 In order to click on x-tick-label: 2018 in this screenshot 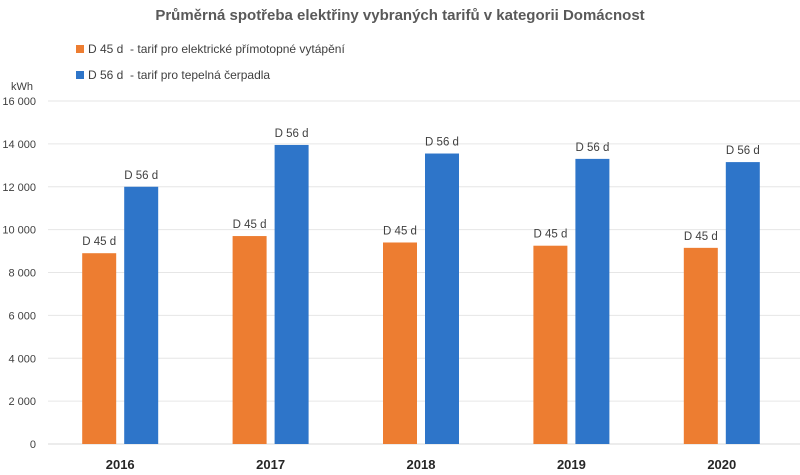, I will do `click(421, 464)`.